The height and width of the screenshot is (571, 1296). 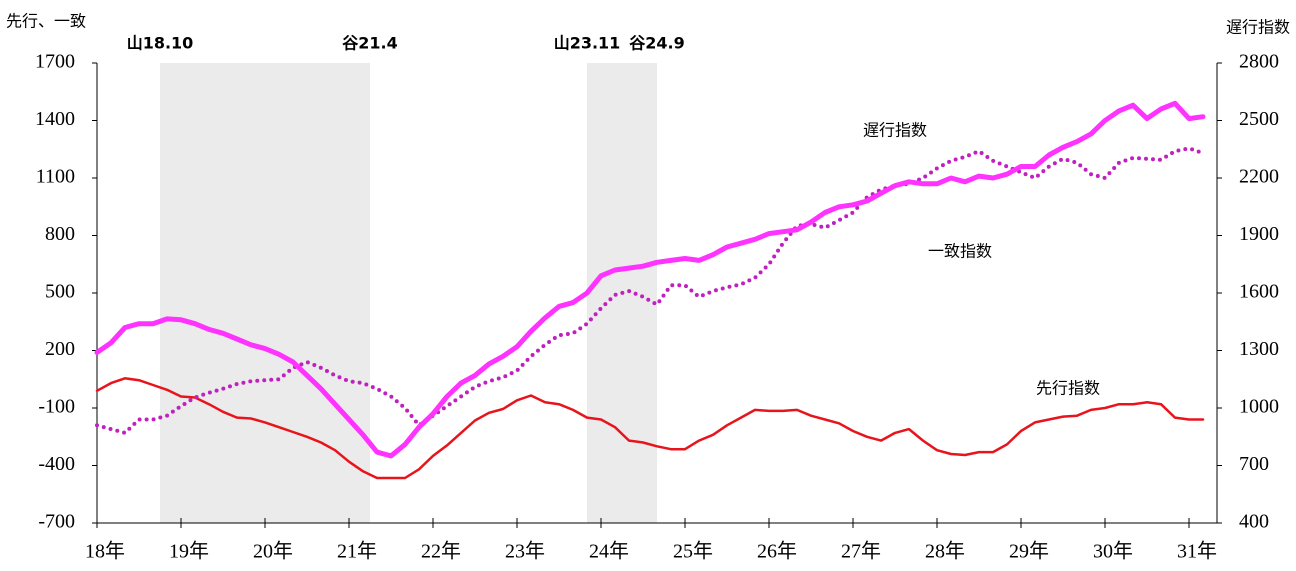 What do you see at coordinates (357, 551) in the screenshot?
I see `x-tick-label: 21年` at bounding box center [357, 551].